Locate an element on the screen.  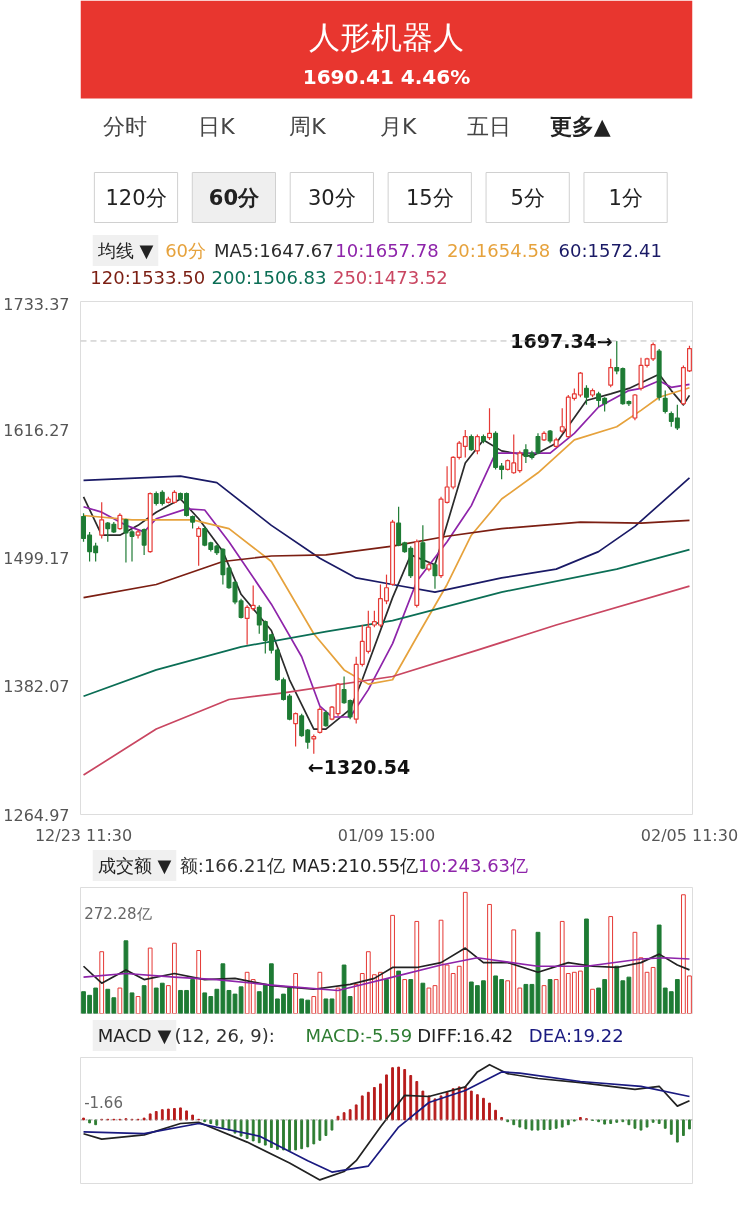
text: 10:1657.78 is located at coordinates (387, 250).